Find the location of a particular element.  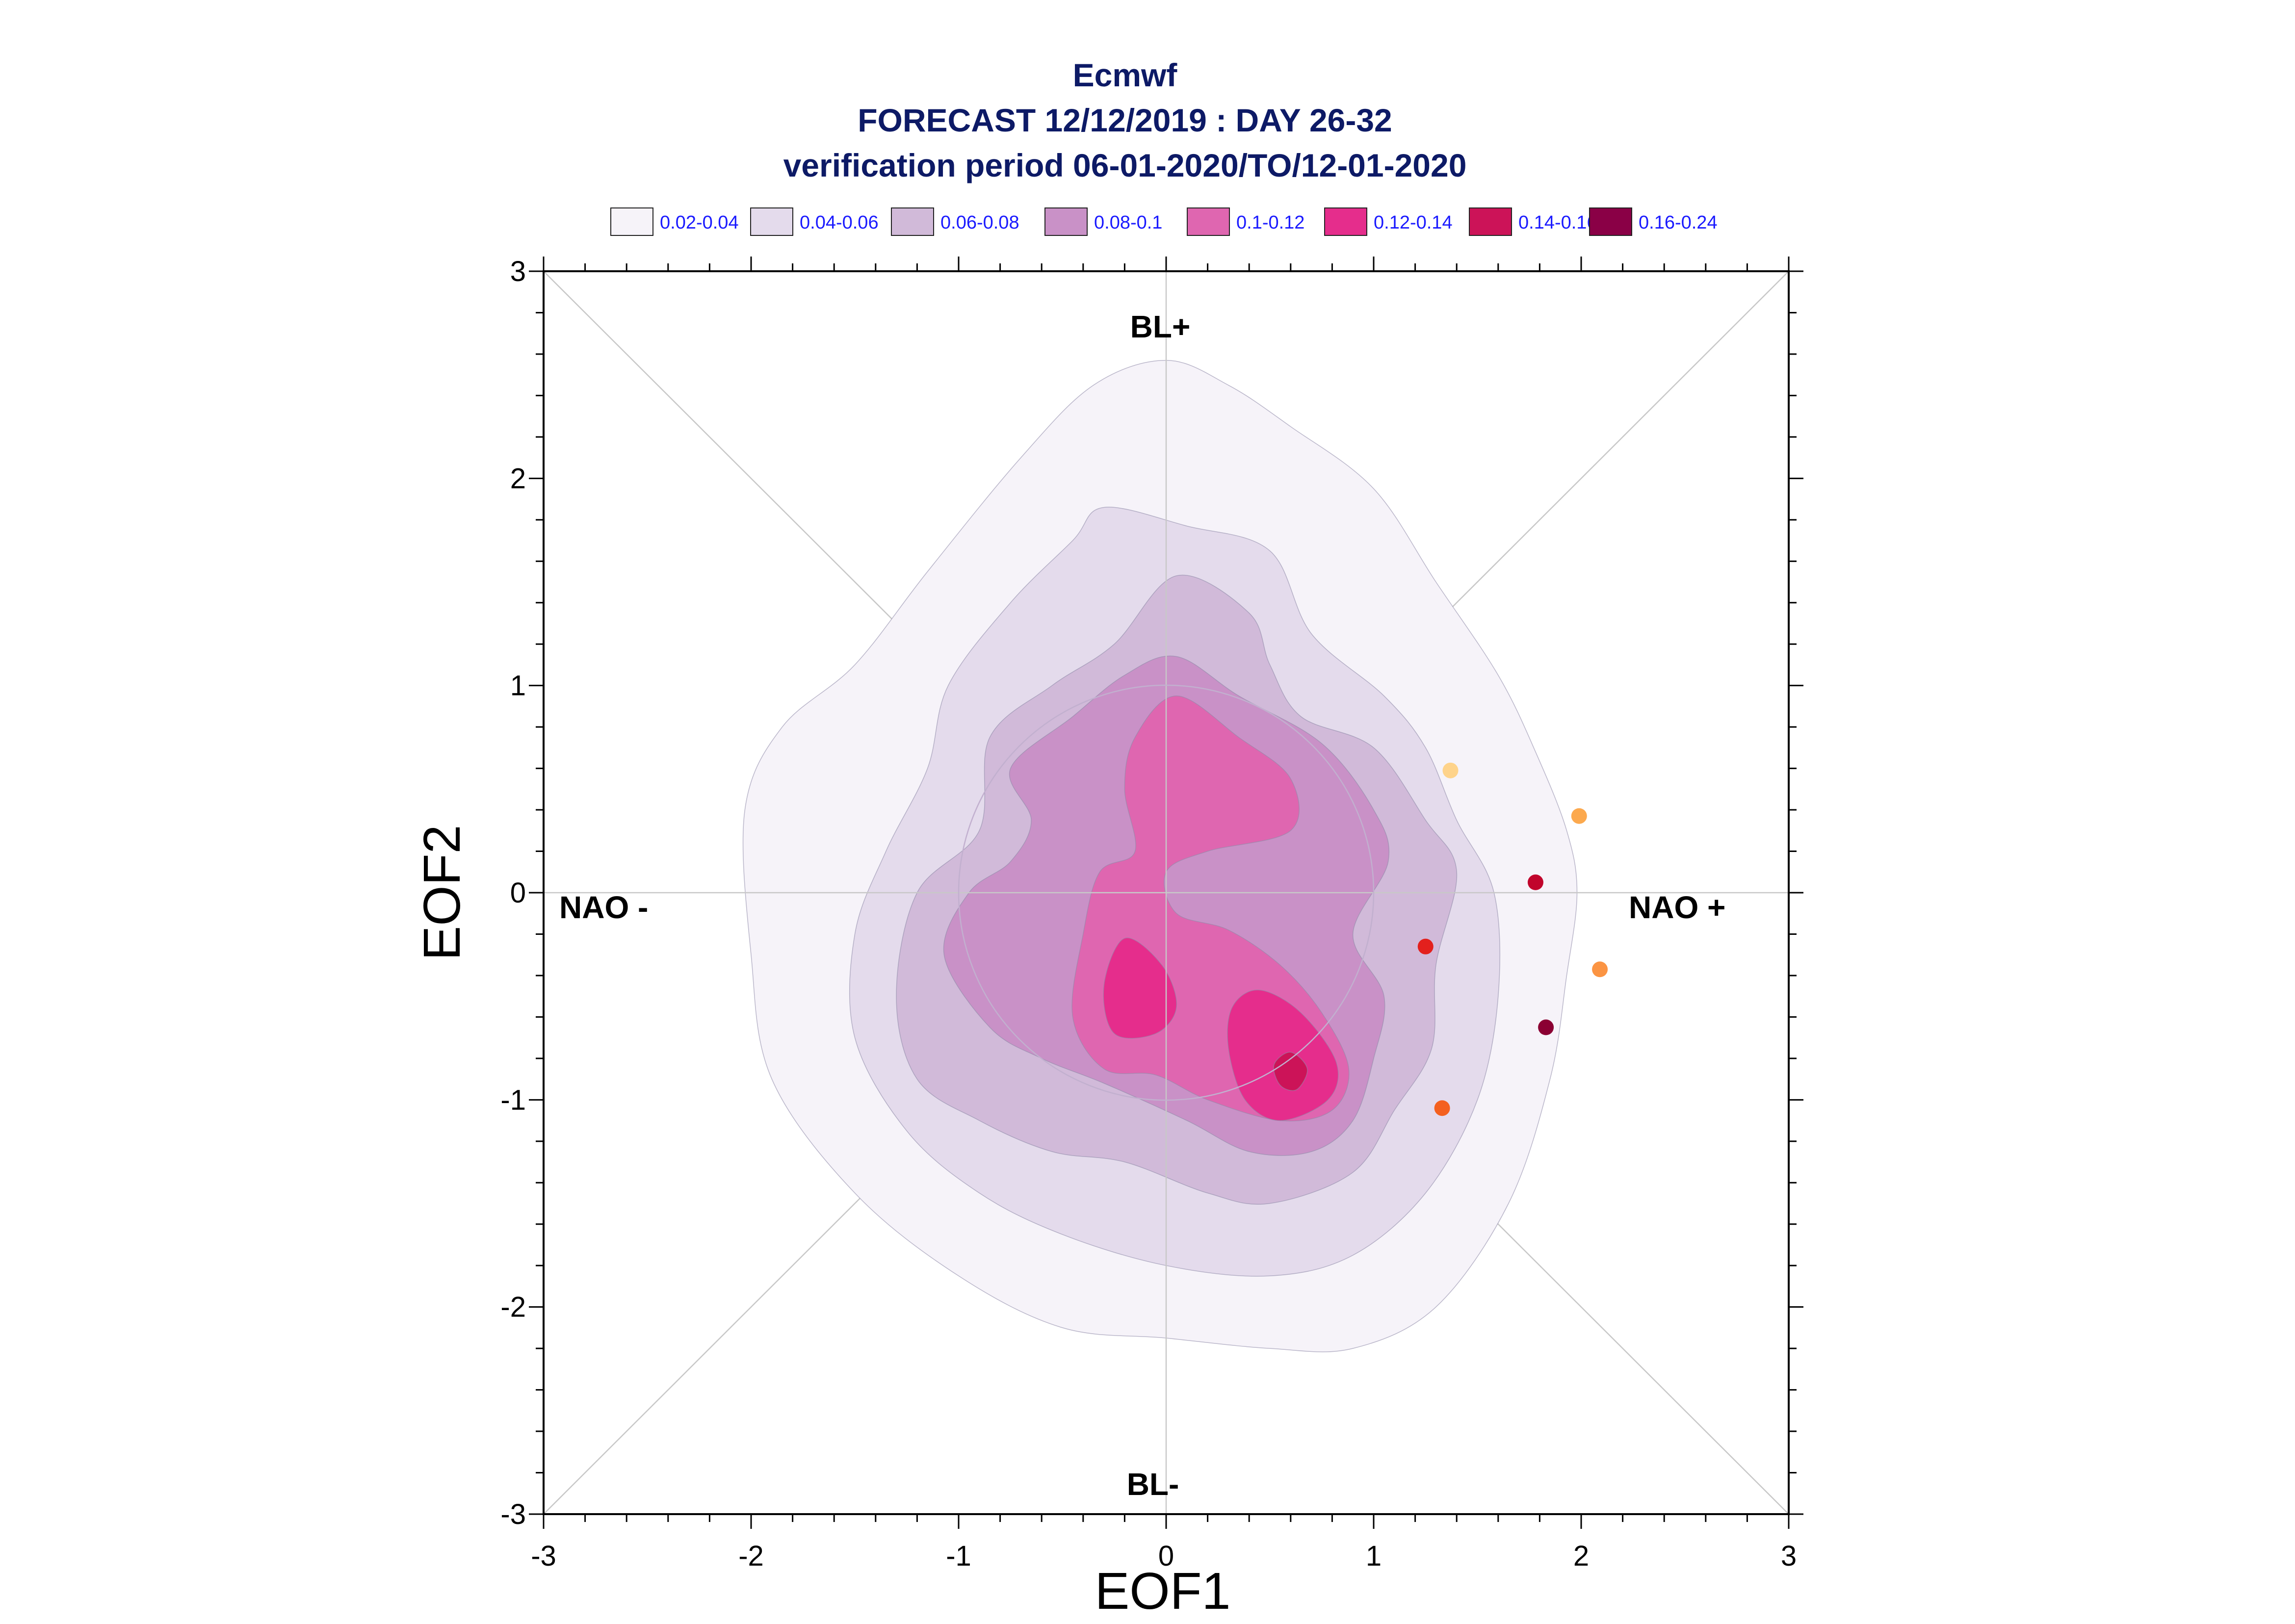

x-axis-title: EOF1 is located at coordinates (1163, 1591).